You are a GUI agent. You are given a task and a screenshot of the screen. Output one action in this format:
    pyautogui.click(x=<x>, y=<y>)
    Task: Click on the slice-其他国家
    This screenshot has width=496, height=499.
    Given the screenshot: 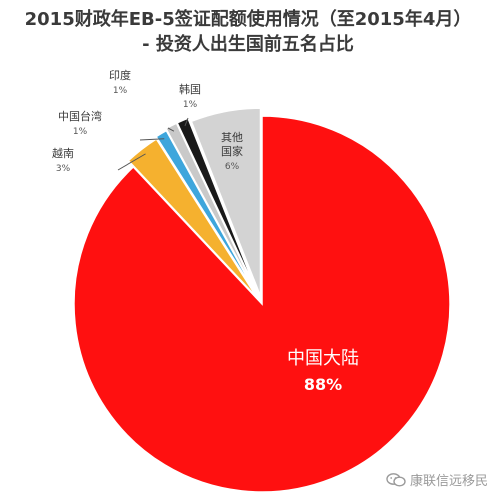 What is the action you would take?
    pyautogui.click(x=226, y=202)
    